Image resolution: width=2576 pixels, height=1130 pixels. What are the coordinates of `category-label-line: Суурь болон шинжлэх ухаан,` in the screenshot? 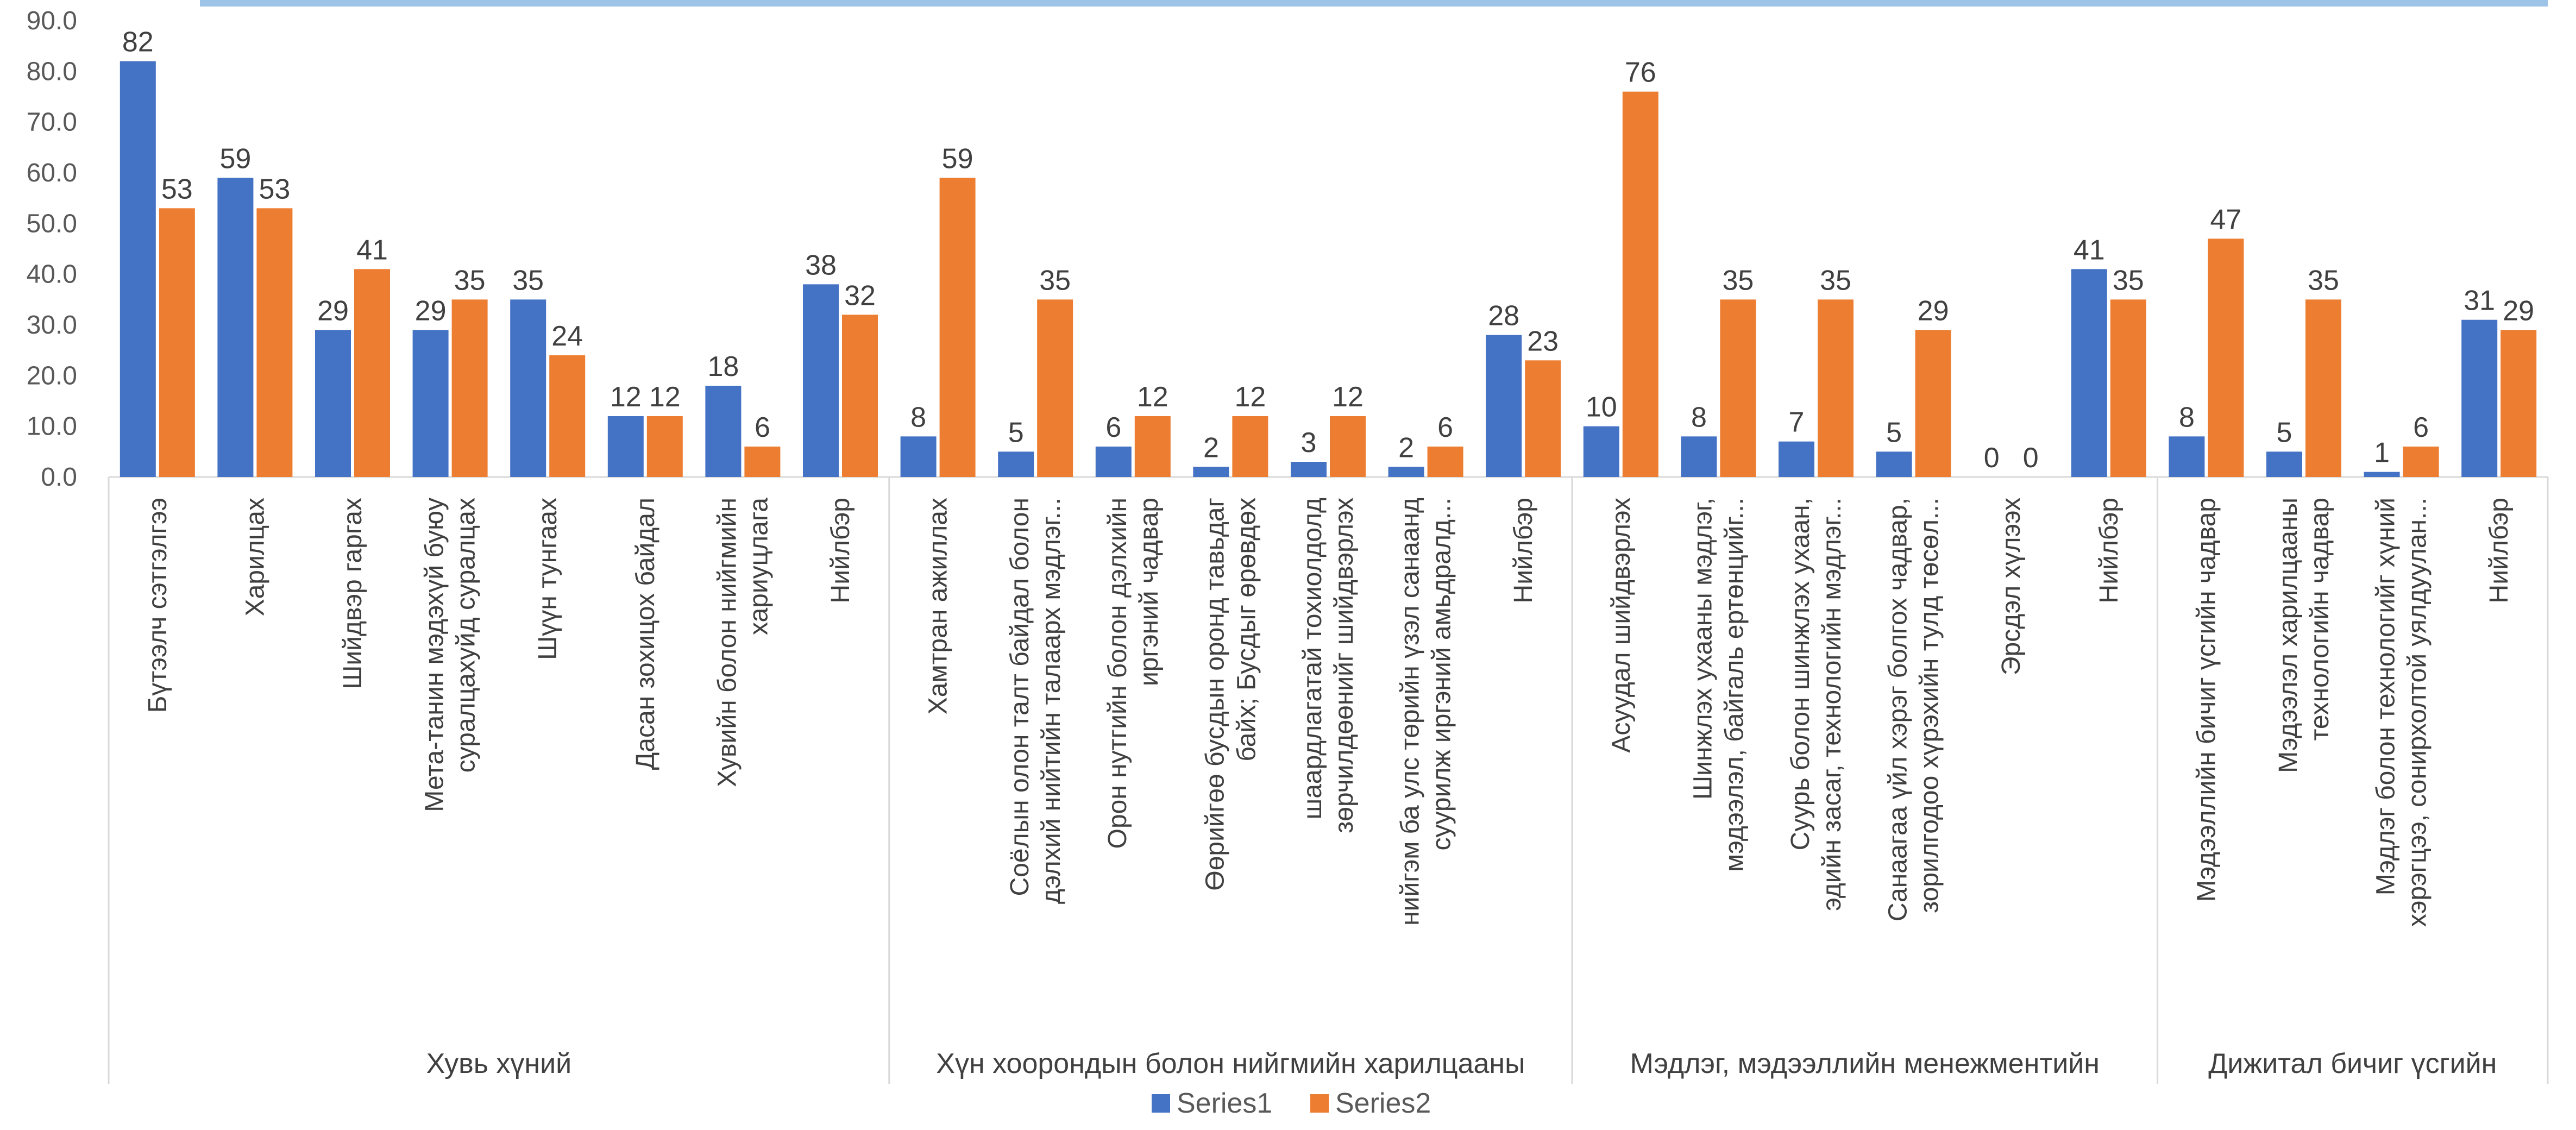 It's located at (1800, 674).